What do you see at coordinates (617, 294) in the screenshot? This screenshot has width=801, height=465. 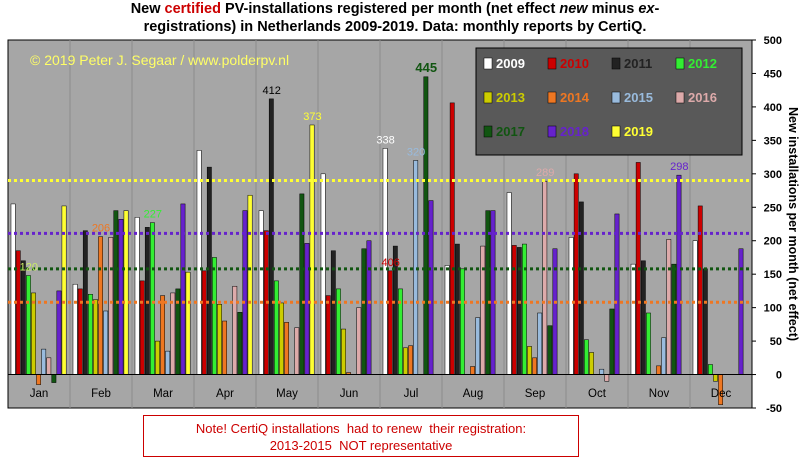 I see `bar-2018-oct` at bounding box center [617, 294].